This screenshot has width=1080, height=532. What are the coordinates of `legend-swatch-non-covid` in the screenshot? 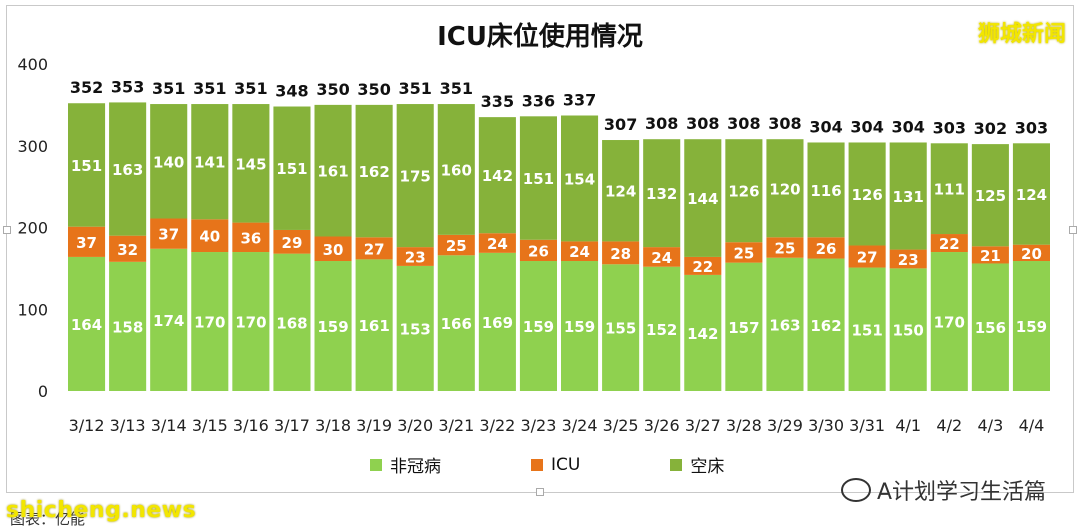 It's located at (376, 464).